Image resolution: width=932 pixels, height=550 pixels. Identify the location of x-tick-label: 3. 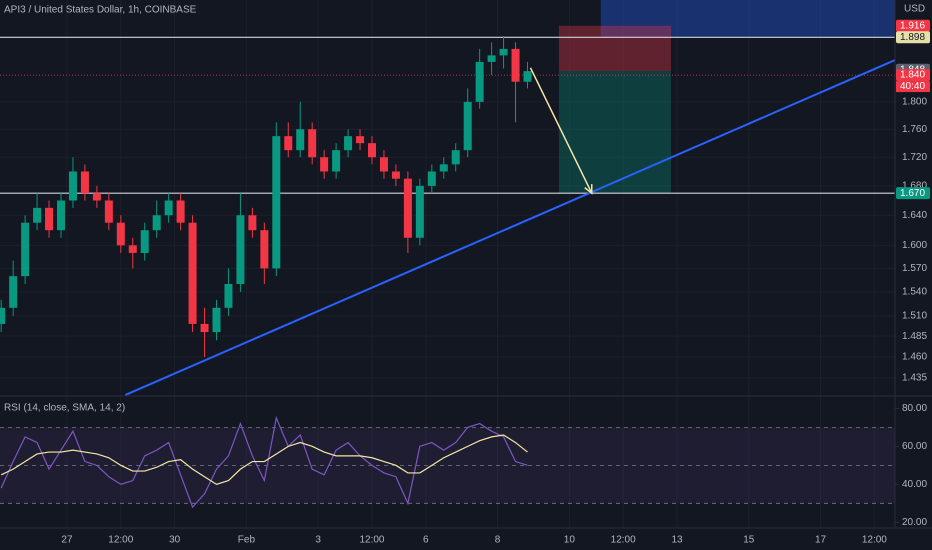
(318, 540).